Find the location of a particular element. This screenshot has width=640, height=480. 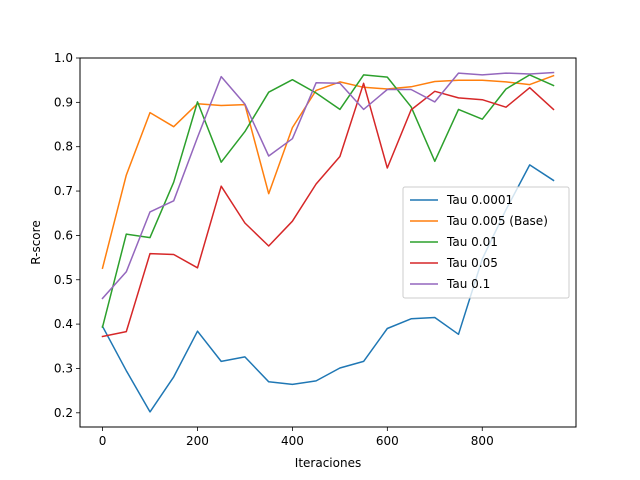

legend-entry-label: Tau 0.1 is located at coordinates (468, 284).